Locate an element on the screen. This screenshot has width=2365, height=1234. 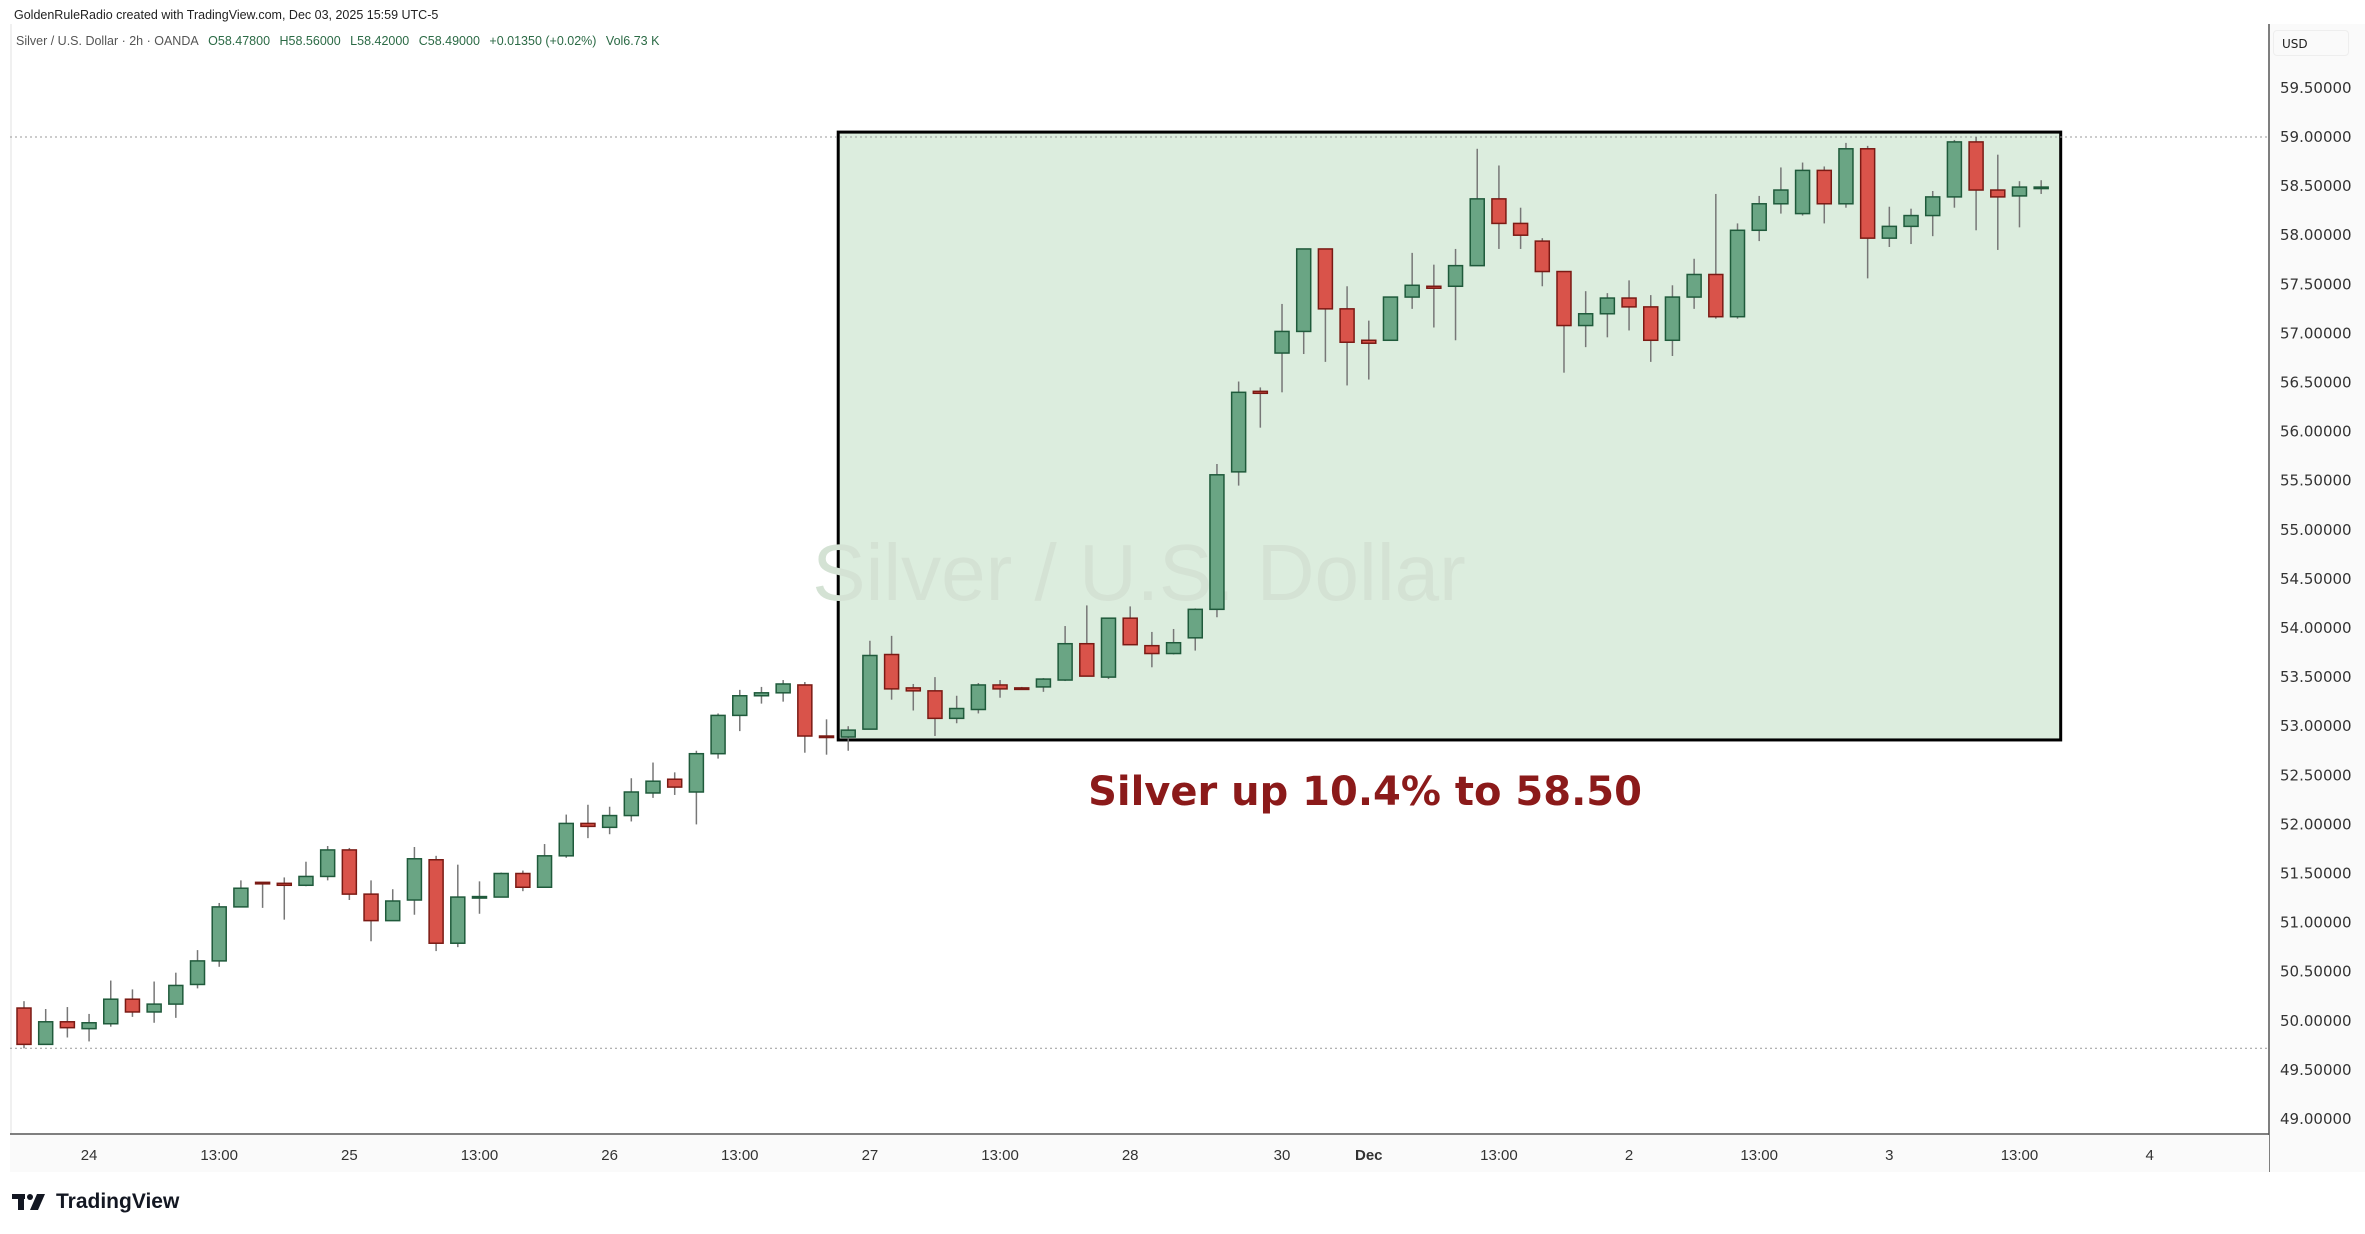
tradingview-logo: TradingView is located at coordinates (95, 1202).